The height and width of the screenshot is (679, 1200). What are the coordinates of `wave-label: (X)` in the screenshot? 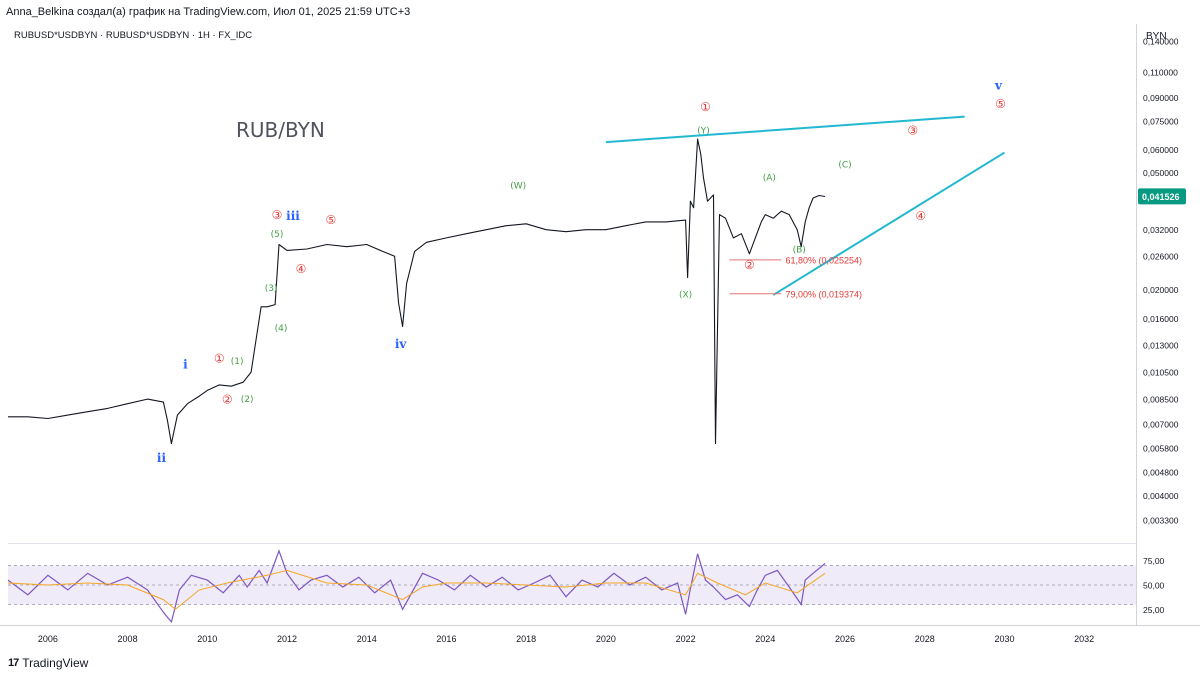 It's located at (685, 296).